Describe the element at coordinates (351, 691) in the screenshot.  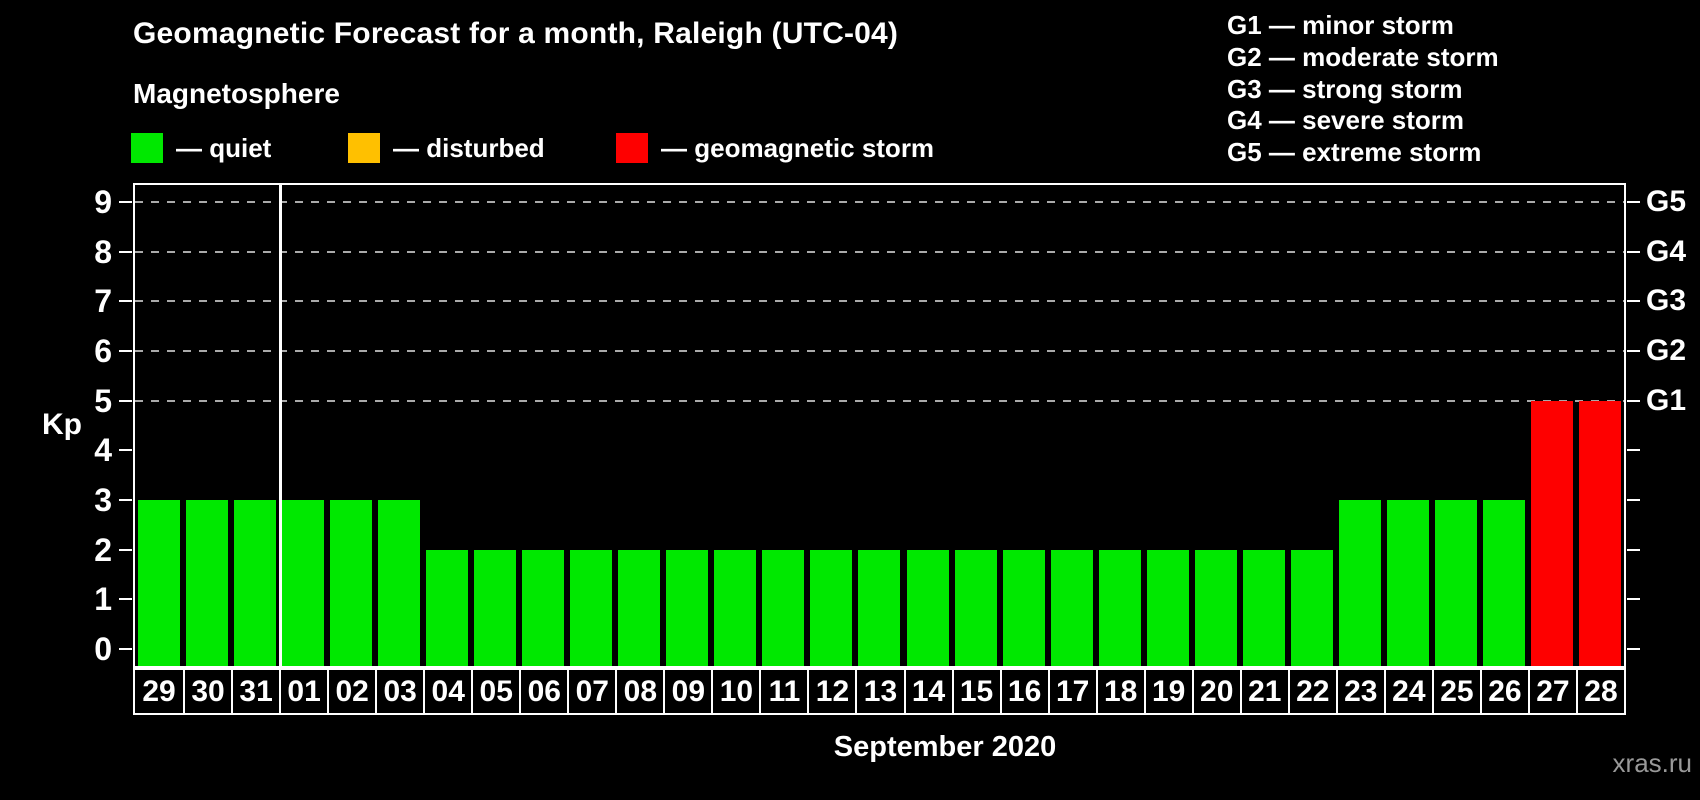
I see `day-label-02: 02` at that location.